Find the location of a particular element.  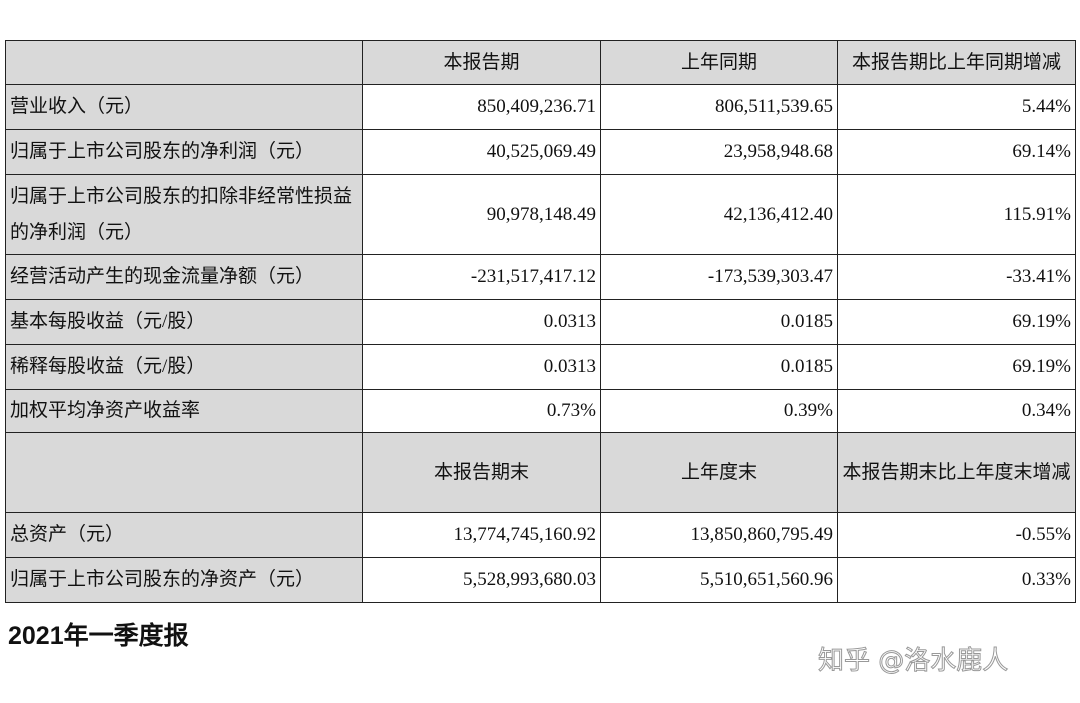

data-row: 营业收入（元） 850,409,236.71 806,511,539.65 5.44% is located at coordinates (540, 107).